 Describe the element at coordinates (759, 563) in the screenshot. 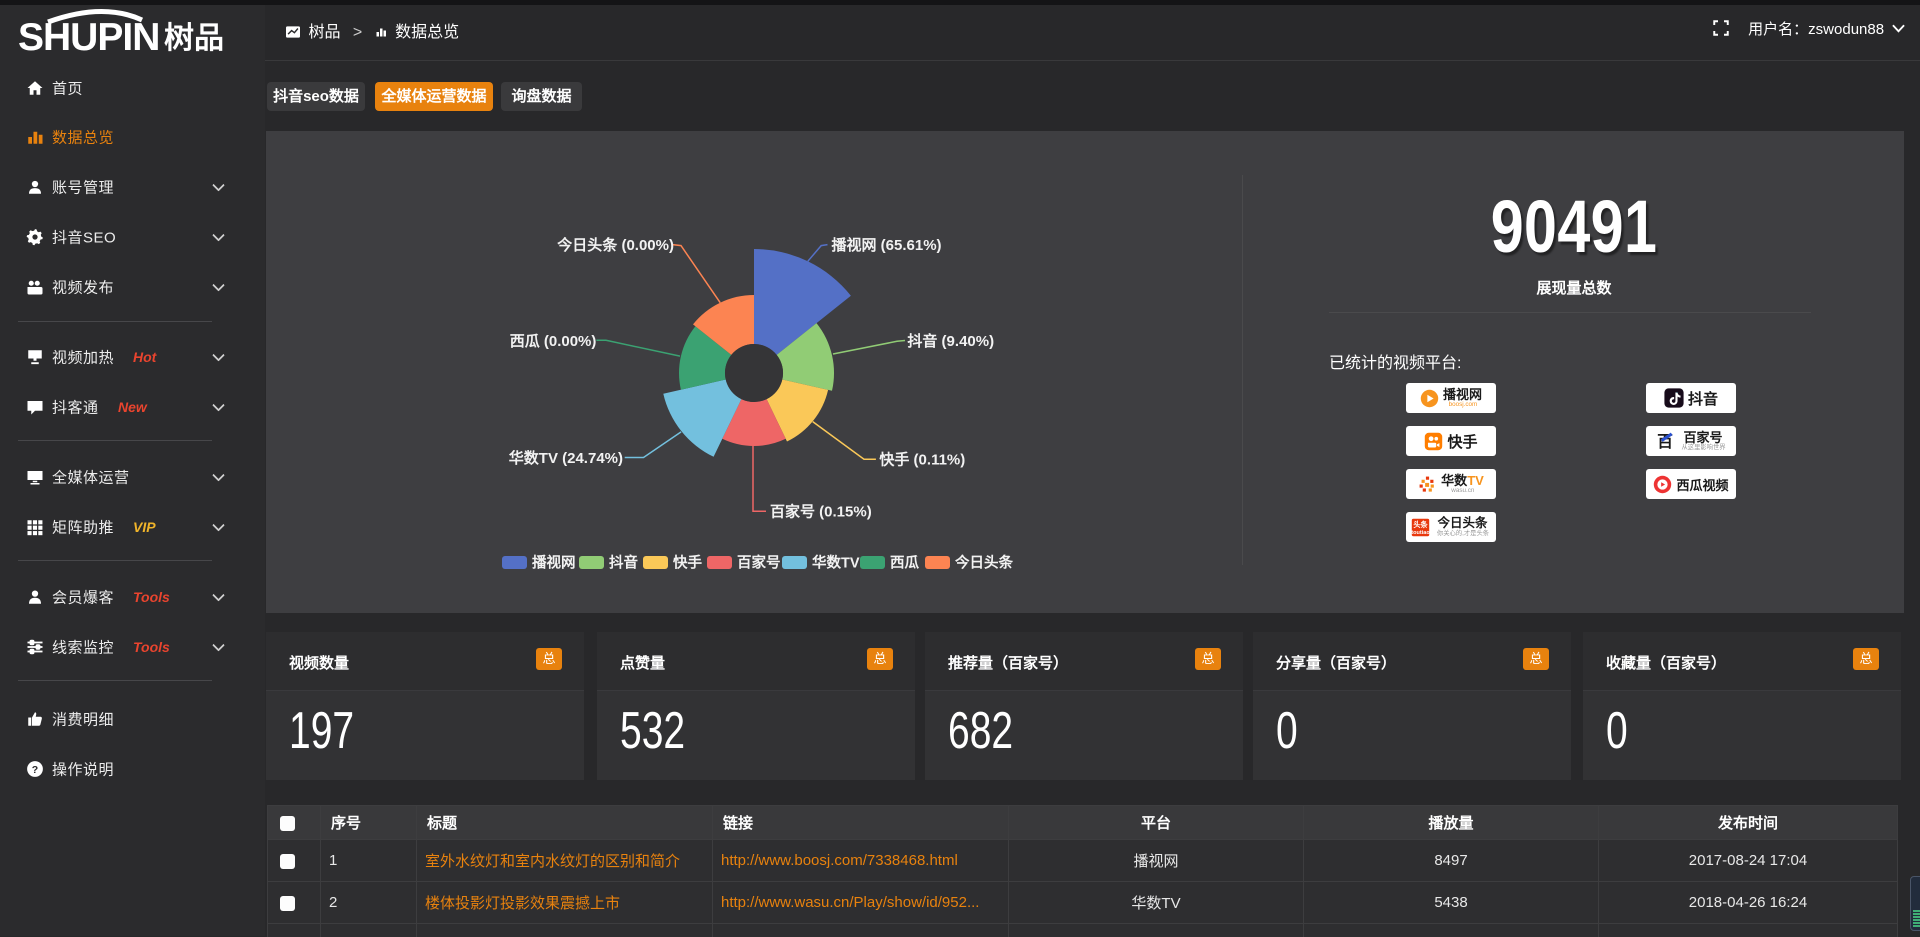

I see `svg-text: 百家号` at that location.